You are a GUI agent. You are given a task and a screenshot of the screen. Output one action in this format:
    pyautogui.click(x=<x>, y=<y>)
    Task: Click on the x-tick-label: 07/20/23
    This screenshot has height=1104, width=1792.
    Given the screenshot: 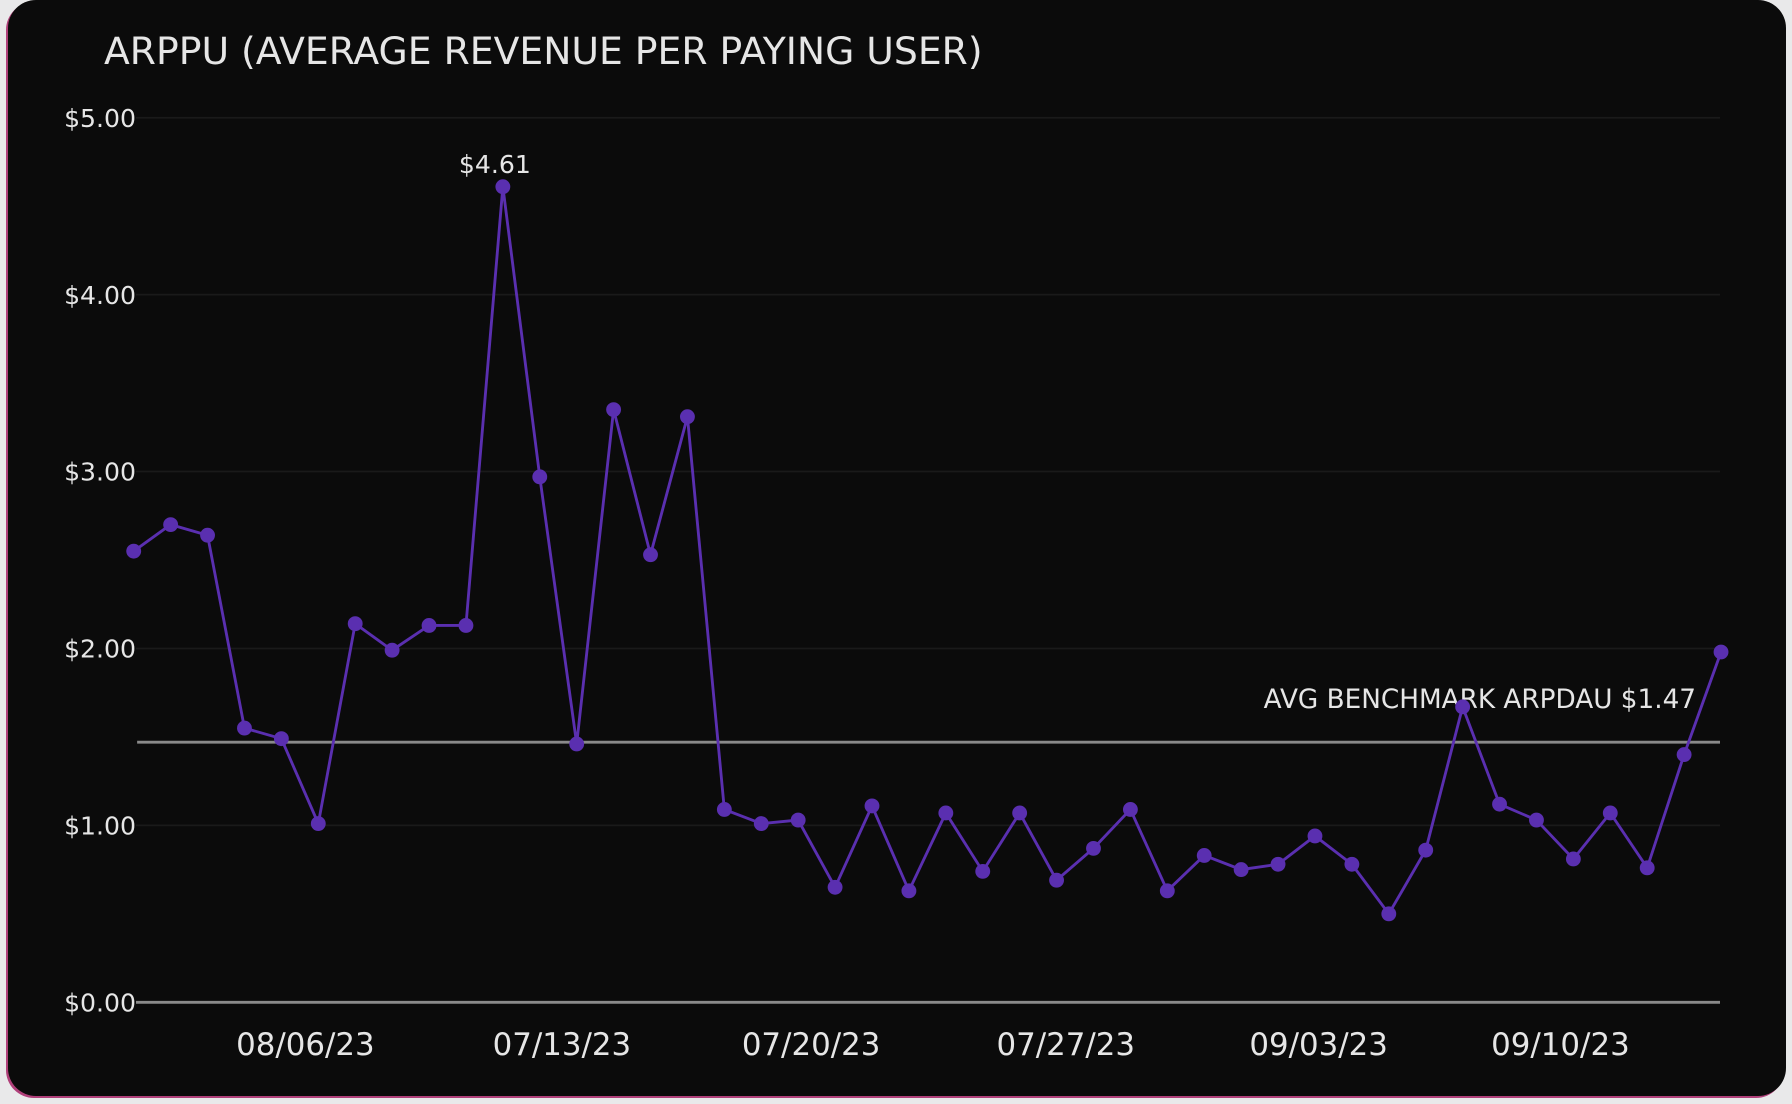 What is the action you would take?
    pyautogui.click(x=811, y=1045)
    